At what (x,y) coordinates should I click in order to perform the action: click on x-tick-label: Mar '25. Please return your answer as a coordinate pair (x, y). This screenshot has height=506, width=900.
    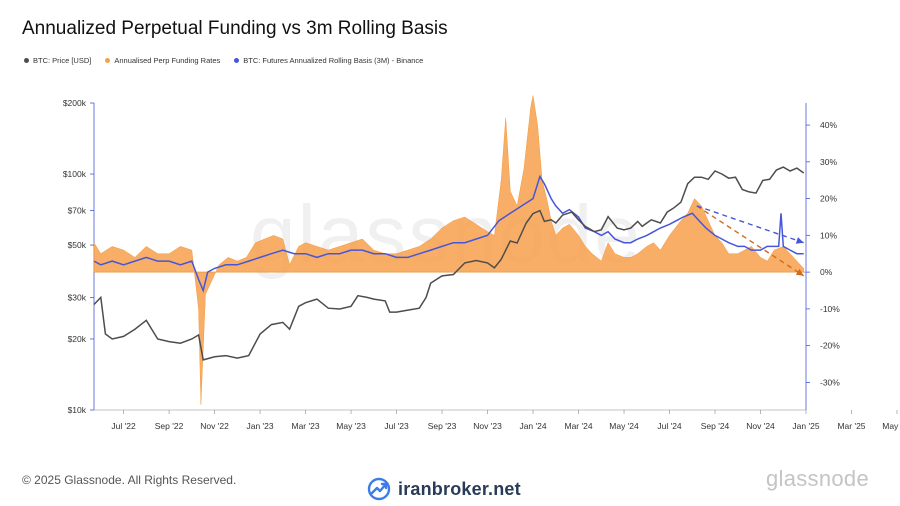
    Looking at the image, I should click on (851, 426).